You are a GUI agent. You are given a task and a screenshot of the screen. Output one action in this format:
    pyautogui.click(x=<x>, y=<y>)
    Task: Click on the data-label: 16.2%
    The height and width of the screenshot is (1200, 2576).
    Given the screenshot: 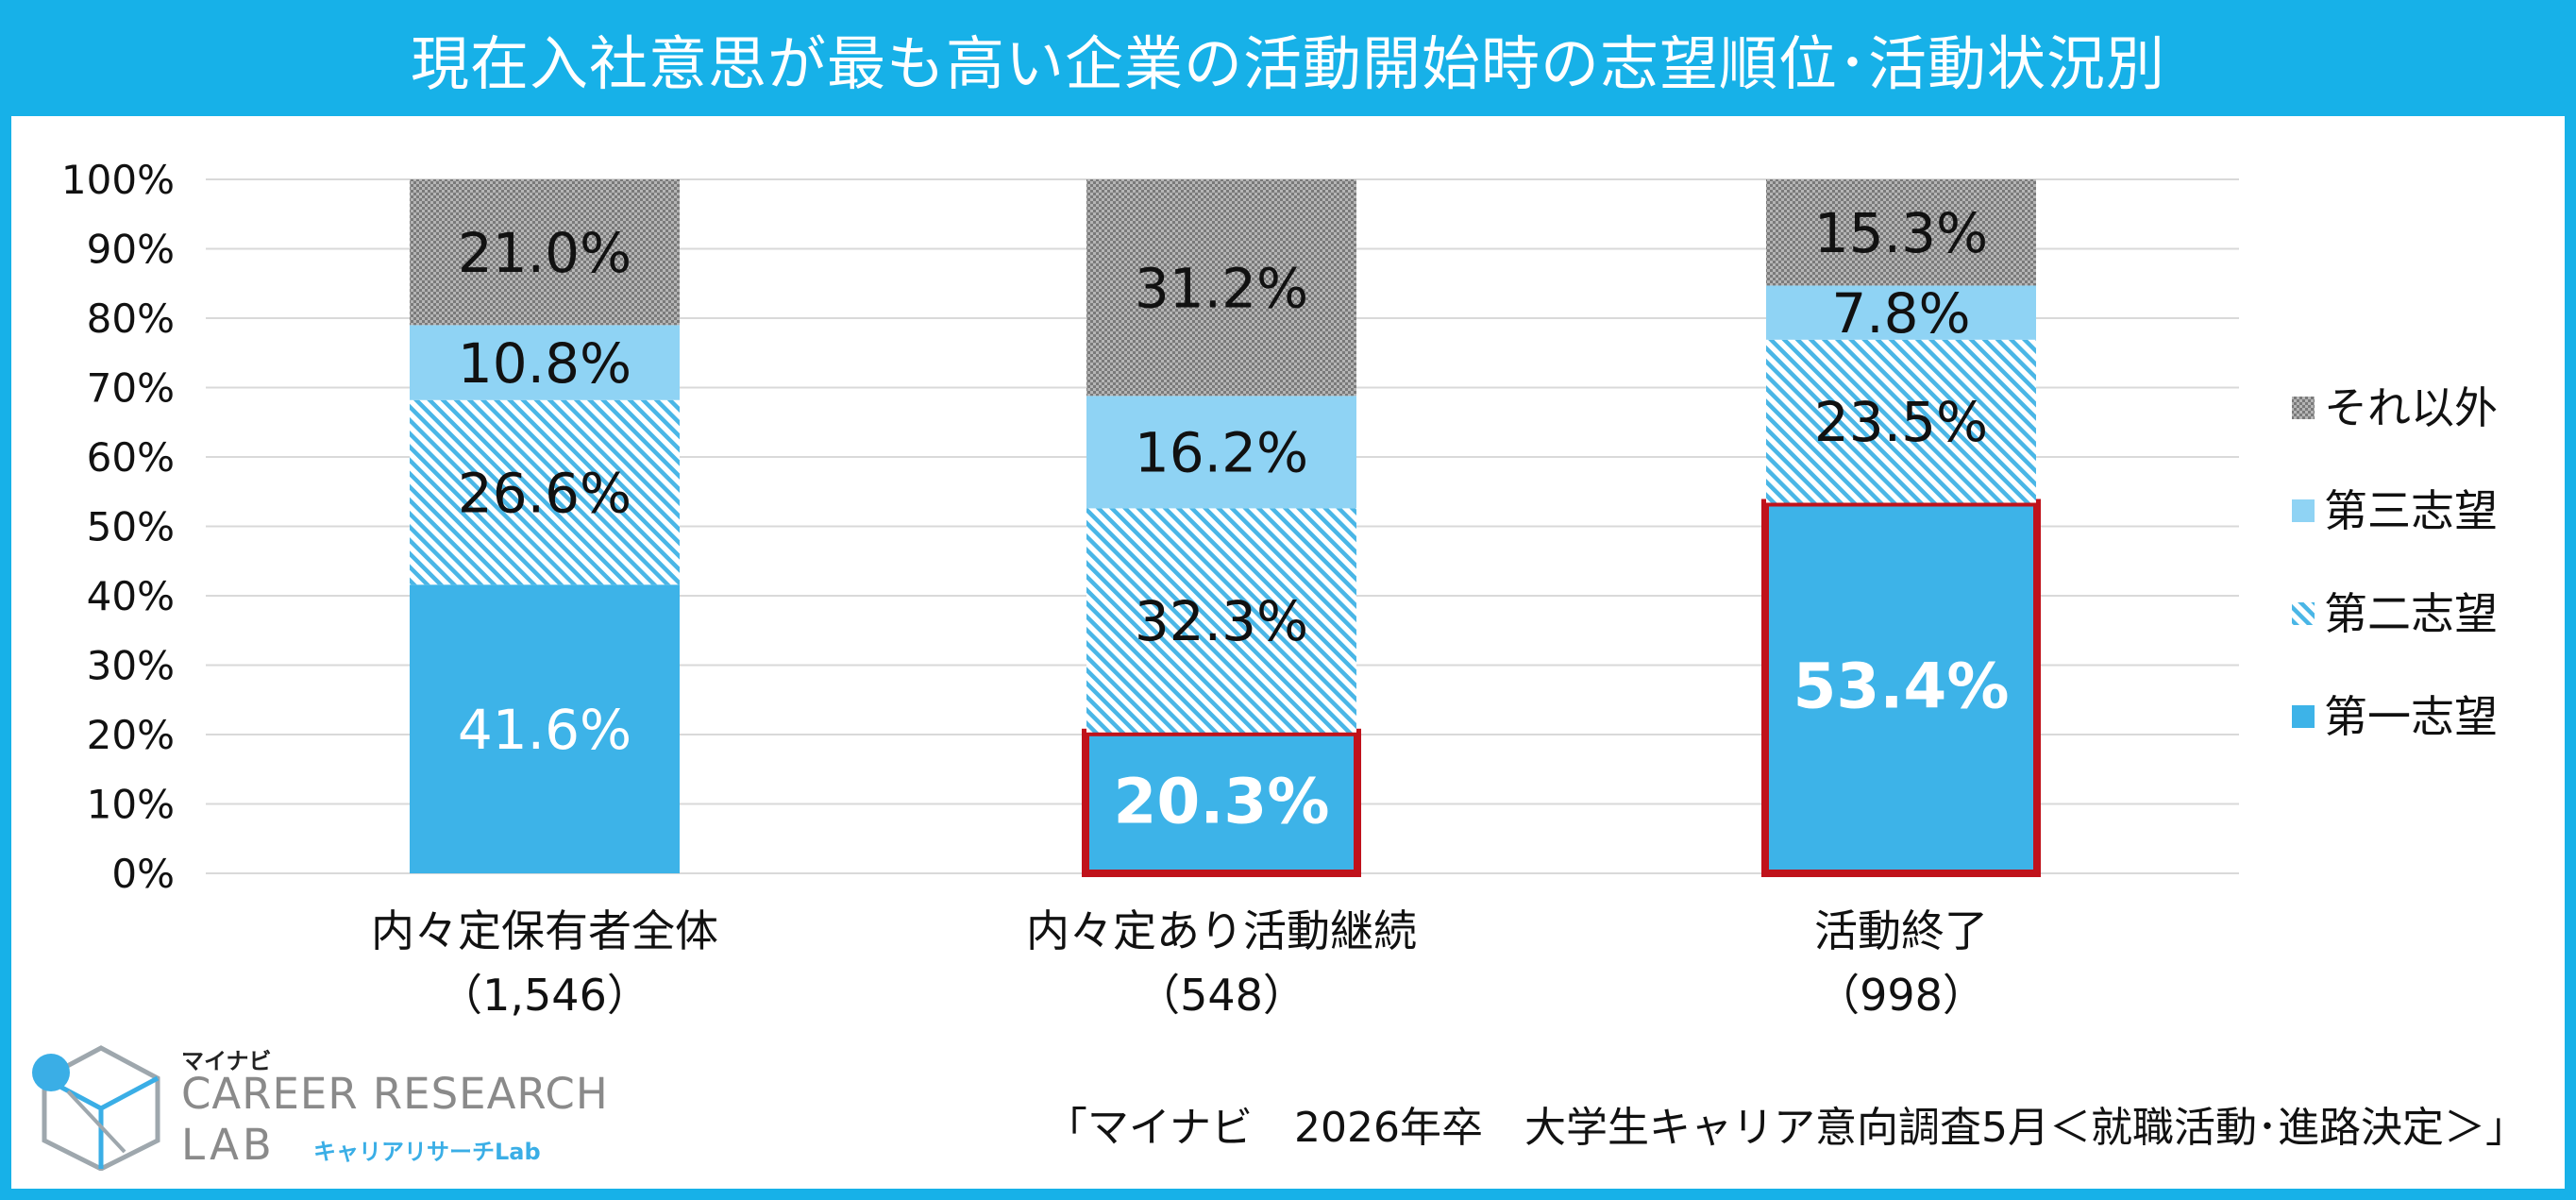 What is the action you would take?
    pyautogui.click(x=1221, y=453)
    